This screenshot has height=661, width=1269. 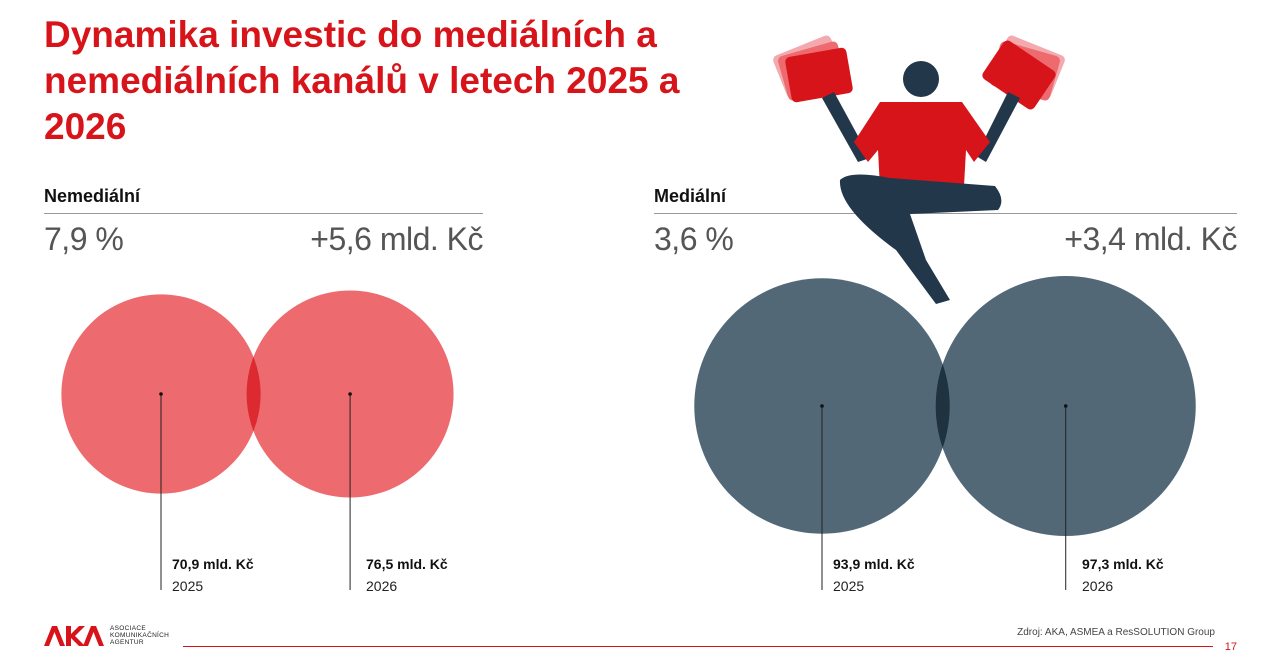 What do you see at coordinates (849, 586) in the screenshot?
I see `media-2025-year: 2025` at bounding box center [849, 586].